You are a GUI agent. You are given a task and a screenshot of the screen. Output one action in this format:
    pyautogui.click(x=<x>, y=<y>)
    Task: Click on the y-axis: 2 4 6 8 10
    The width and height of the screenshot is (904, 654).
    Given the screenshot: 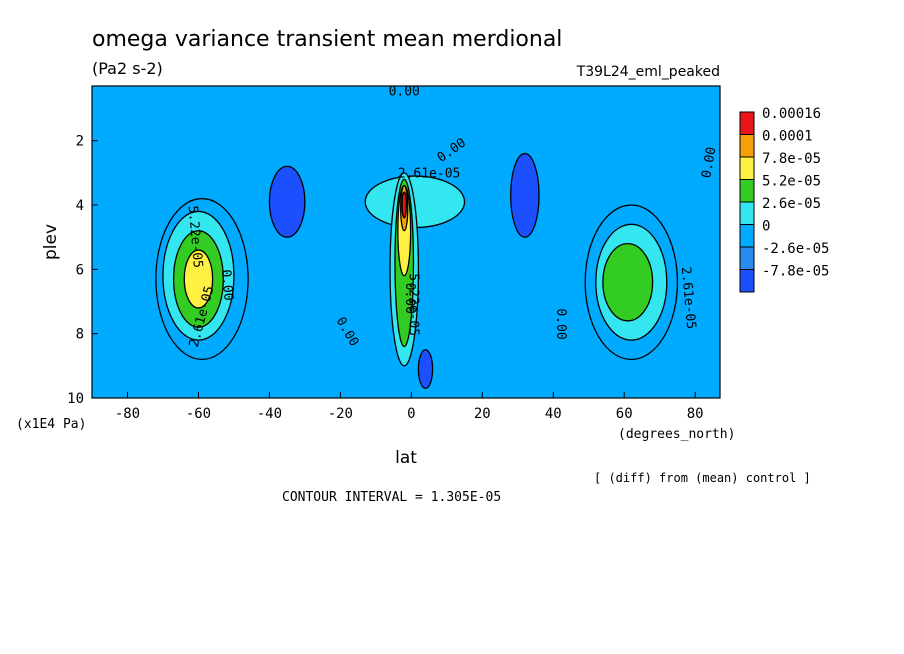 What is the action you would take?
    pyautogui.click(x=82, y=270)
    